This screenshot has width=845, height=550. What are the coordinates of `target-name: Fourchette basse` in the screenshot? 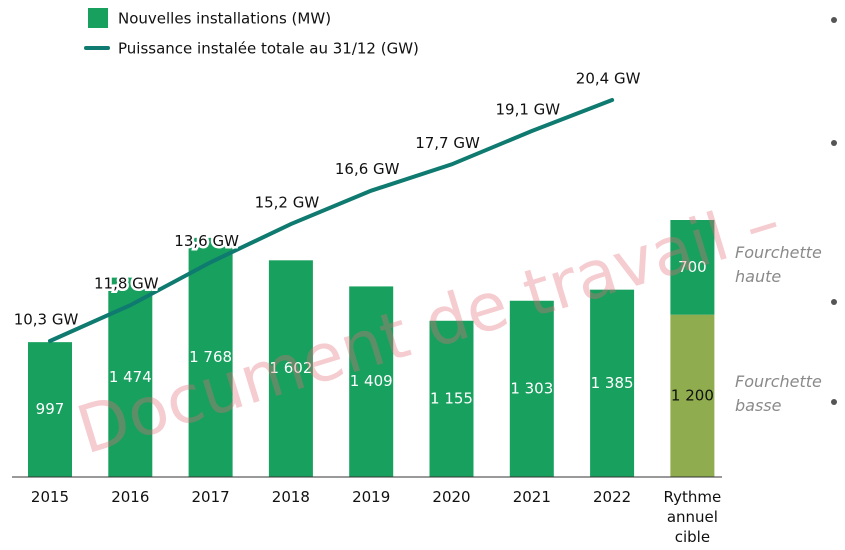 It's located at (778, 393).